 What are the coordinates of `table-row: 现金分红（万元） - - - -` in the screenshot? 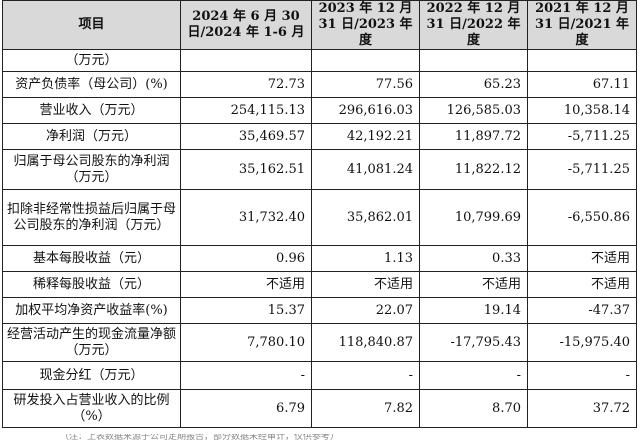 It's located at (319, 375).